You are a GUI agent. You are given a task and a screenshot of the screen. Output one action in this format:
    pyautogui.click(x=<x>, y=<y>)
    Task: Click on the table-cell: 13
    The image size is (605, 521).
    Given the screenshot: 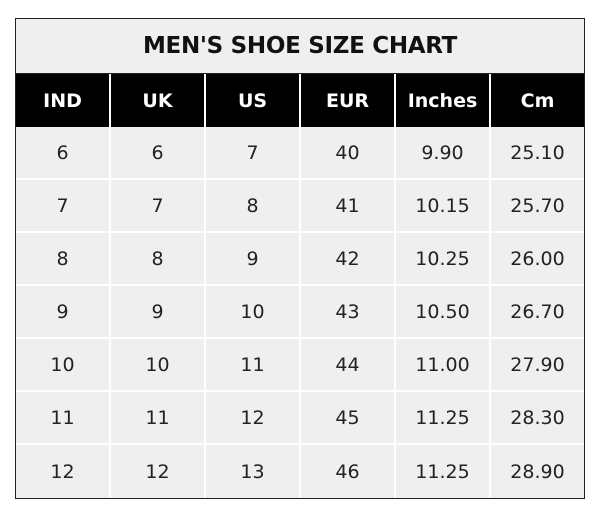 What is the action you would take?
    pyautogui.click(x=253, y=471)
    